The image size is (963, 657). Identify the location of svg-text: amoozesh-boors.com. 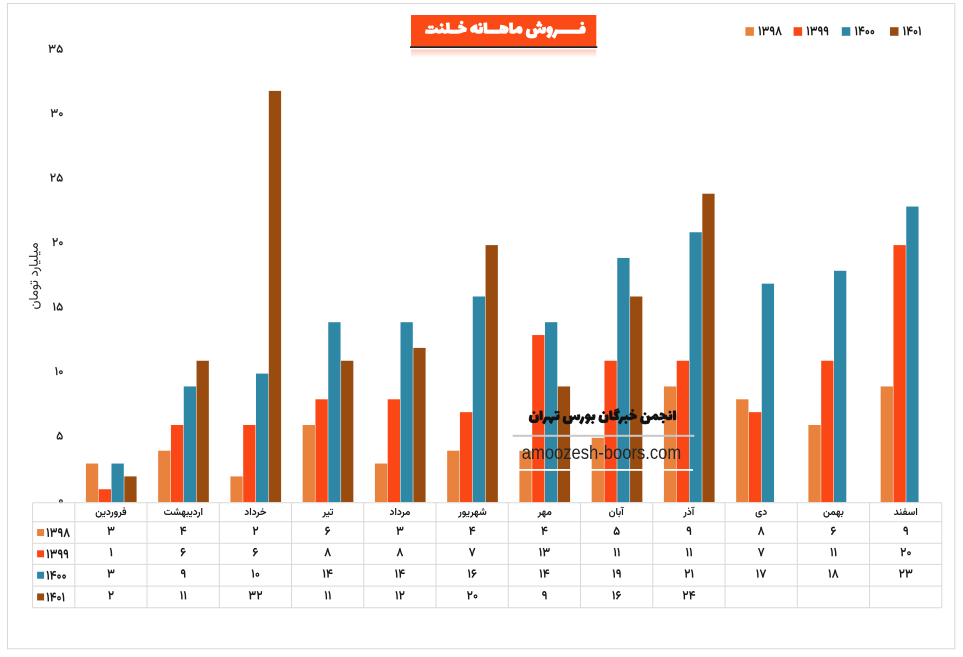
(601, 453).